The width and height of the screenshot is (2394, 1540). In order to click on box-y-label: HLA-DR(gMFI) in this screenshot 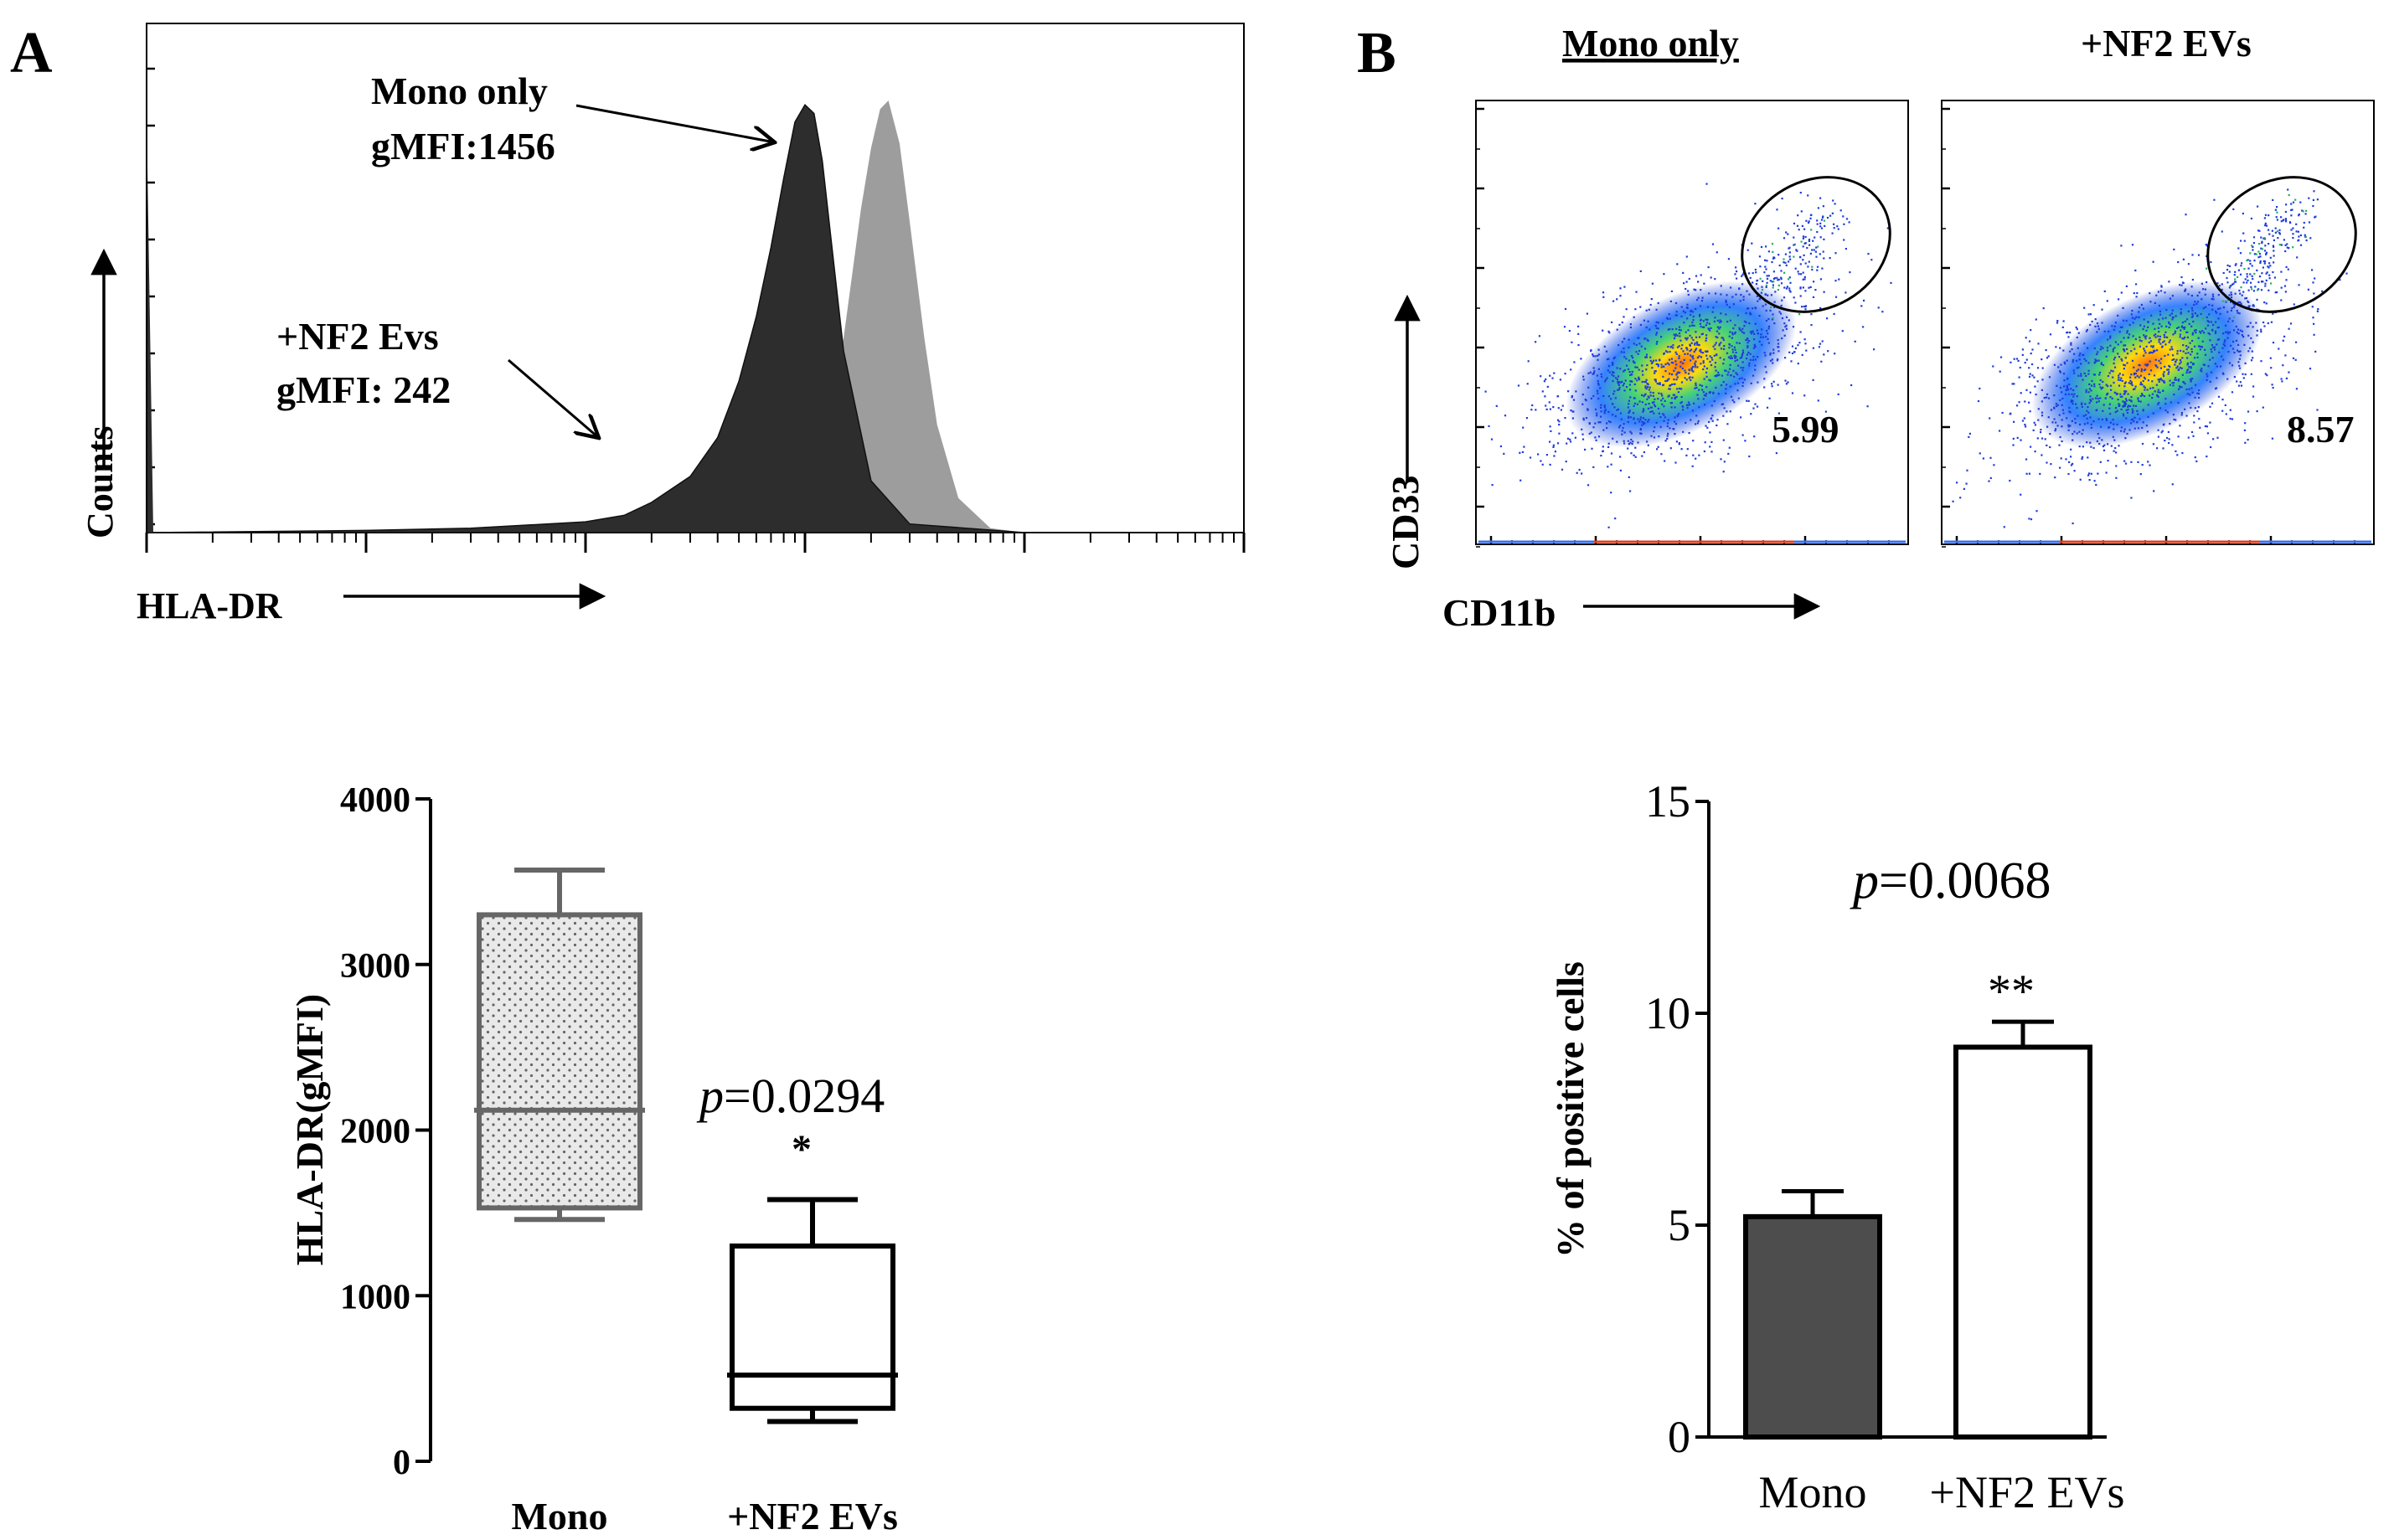, I will do `click(309, 1130)`.